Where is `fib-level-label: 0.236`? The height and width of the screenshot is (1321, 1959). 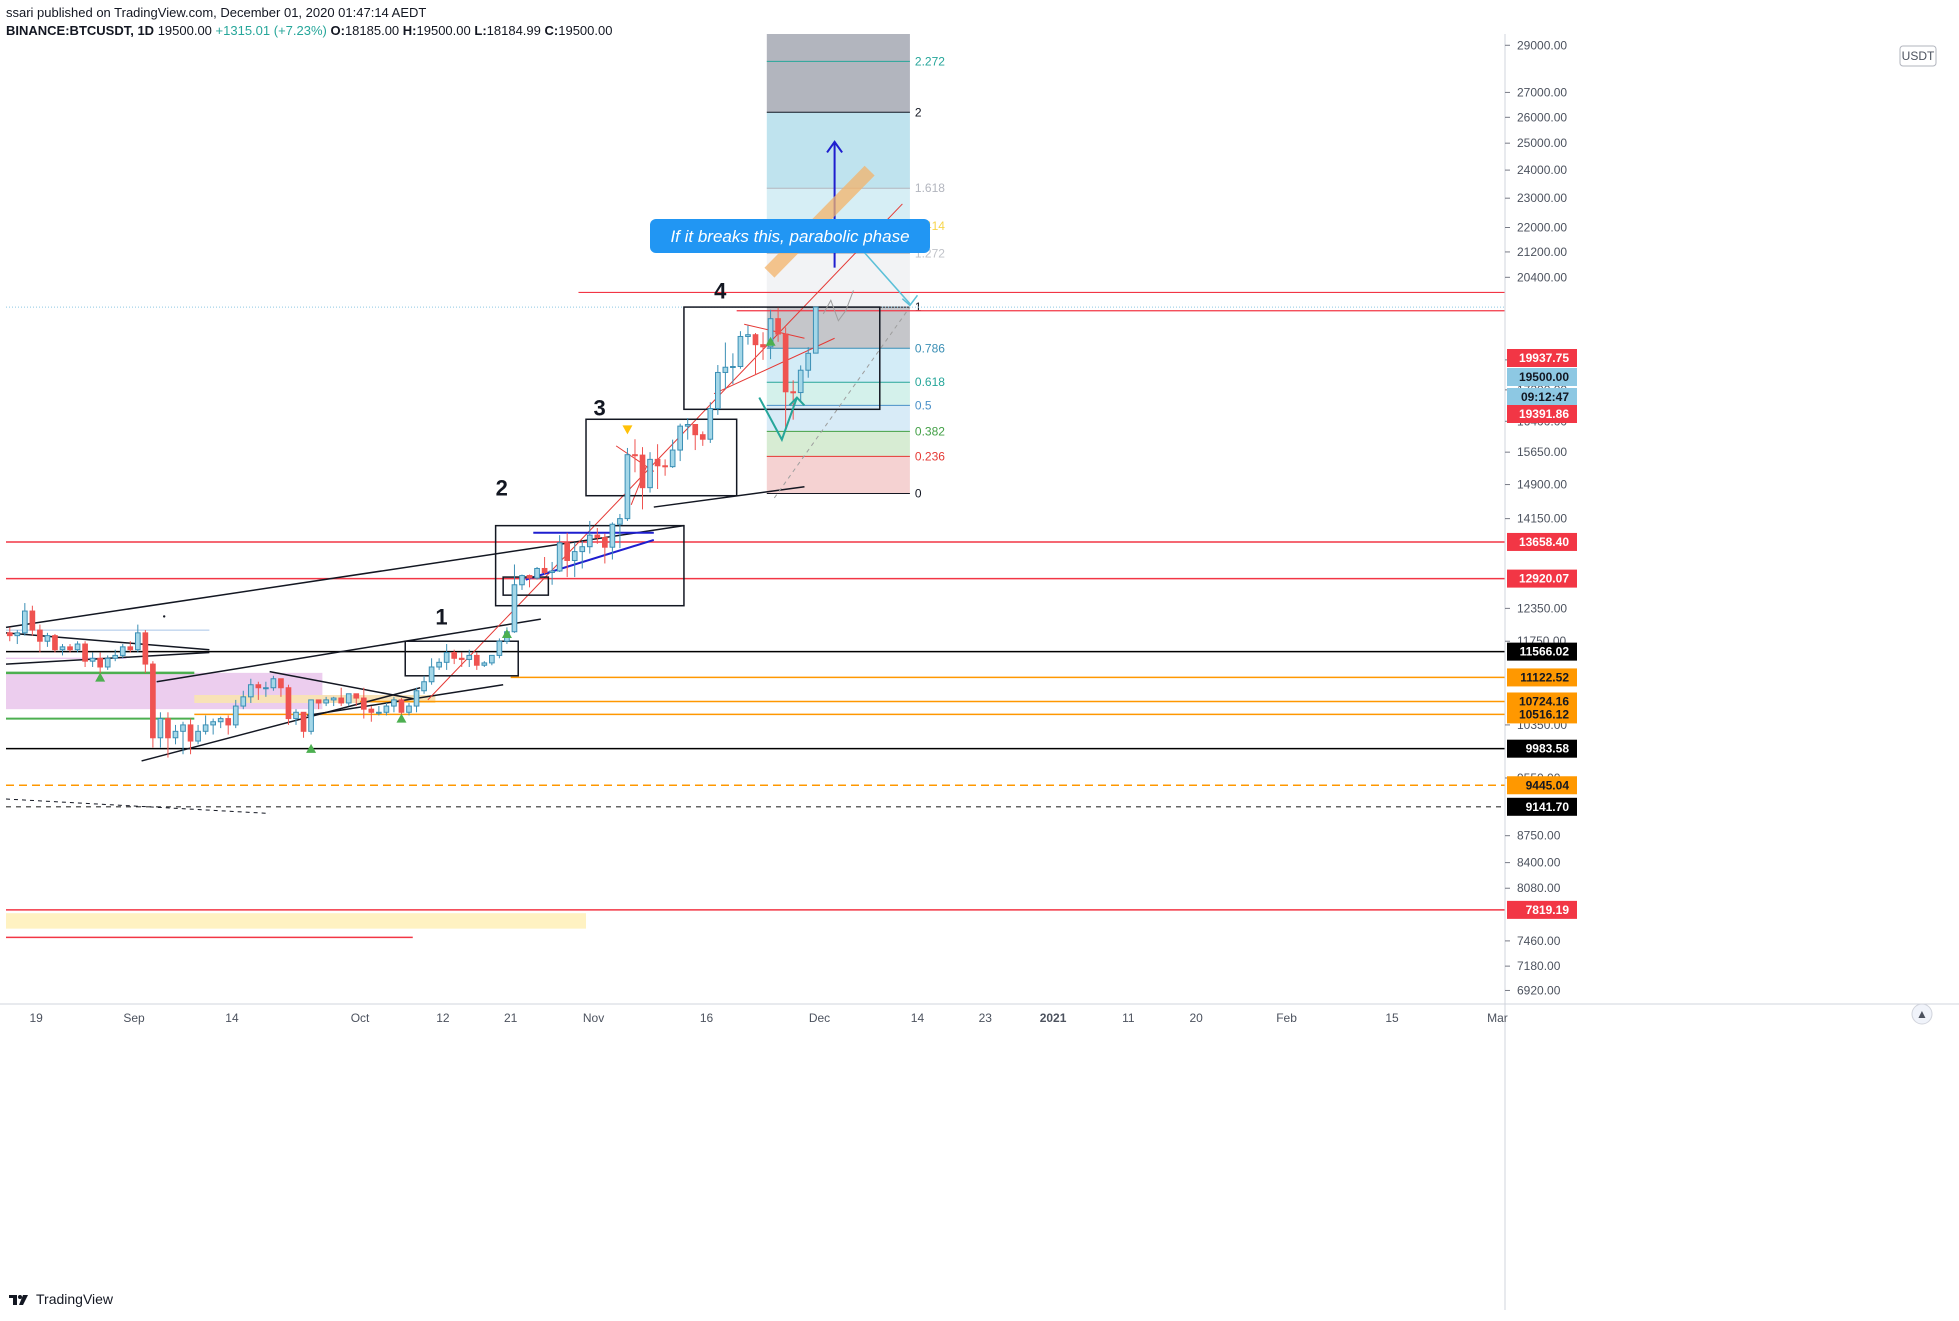 fib-level-label: 0.236 is located at coordinates (930, 456).